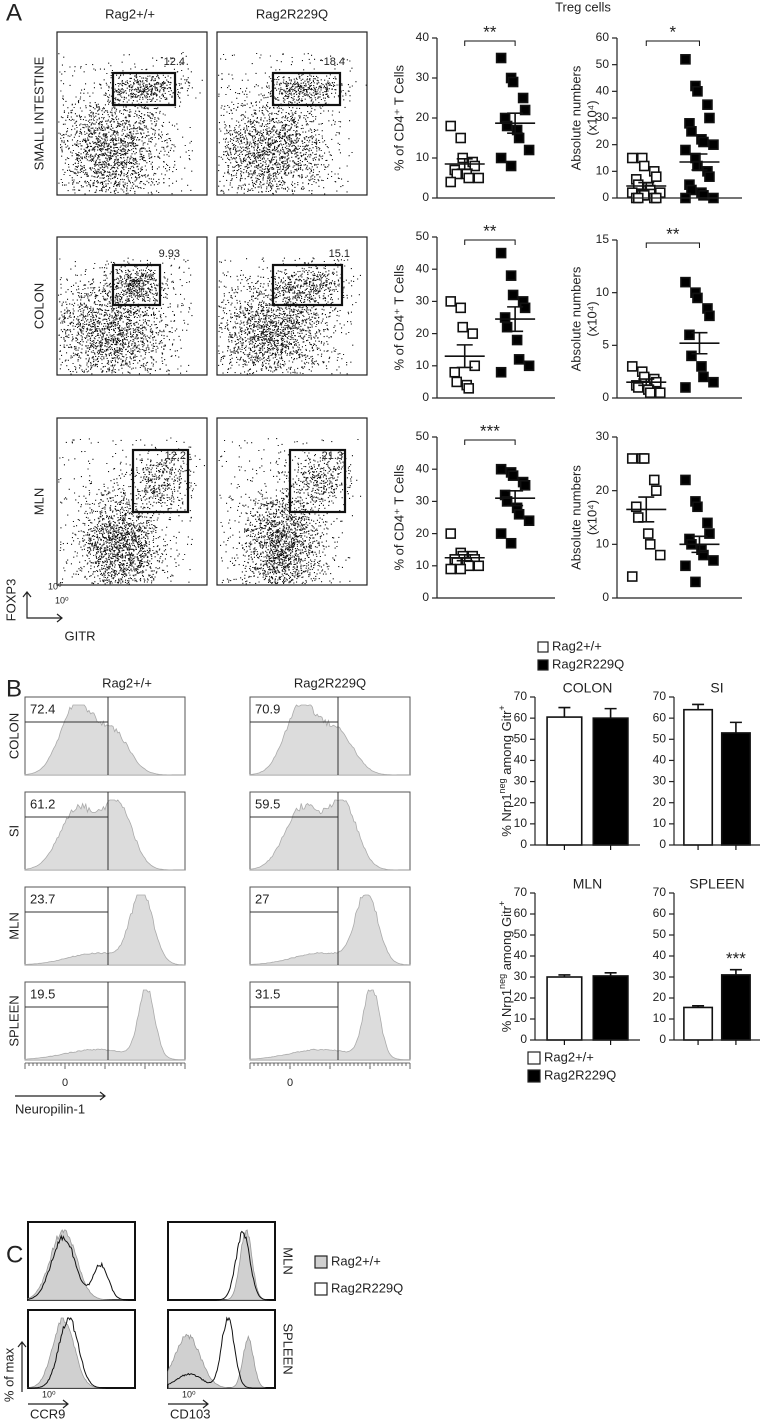 The width and height of the screenshot is (774, 1422). I want to click on y-tick-label: 5, so click(605, 345).